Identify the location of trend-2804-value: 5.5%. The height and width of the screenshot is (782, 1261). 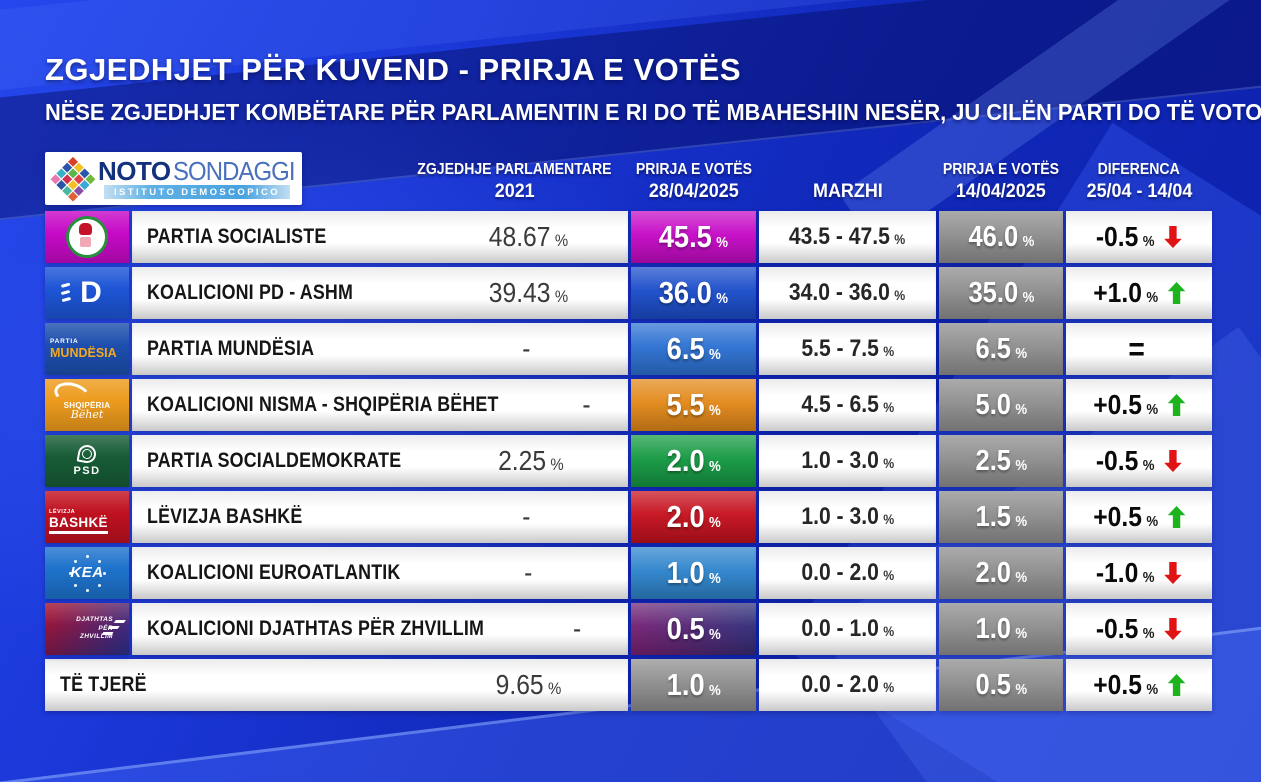
(693, 404).